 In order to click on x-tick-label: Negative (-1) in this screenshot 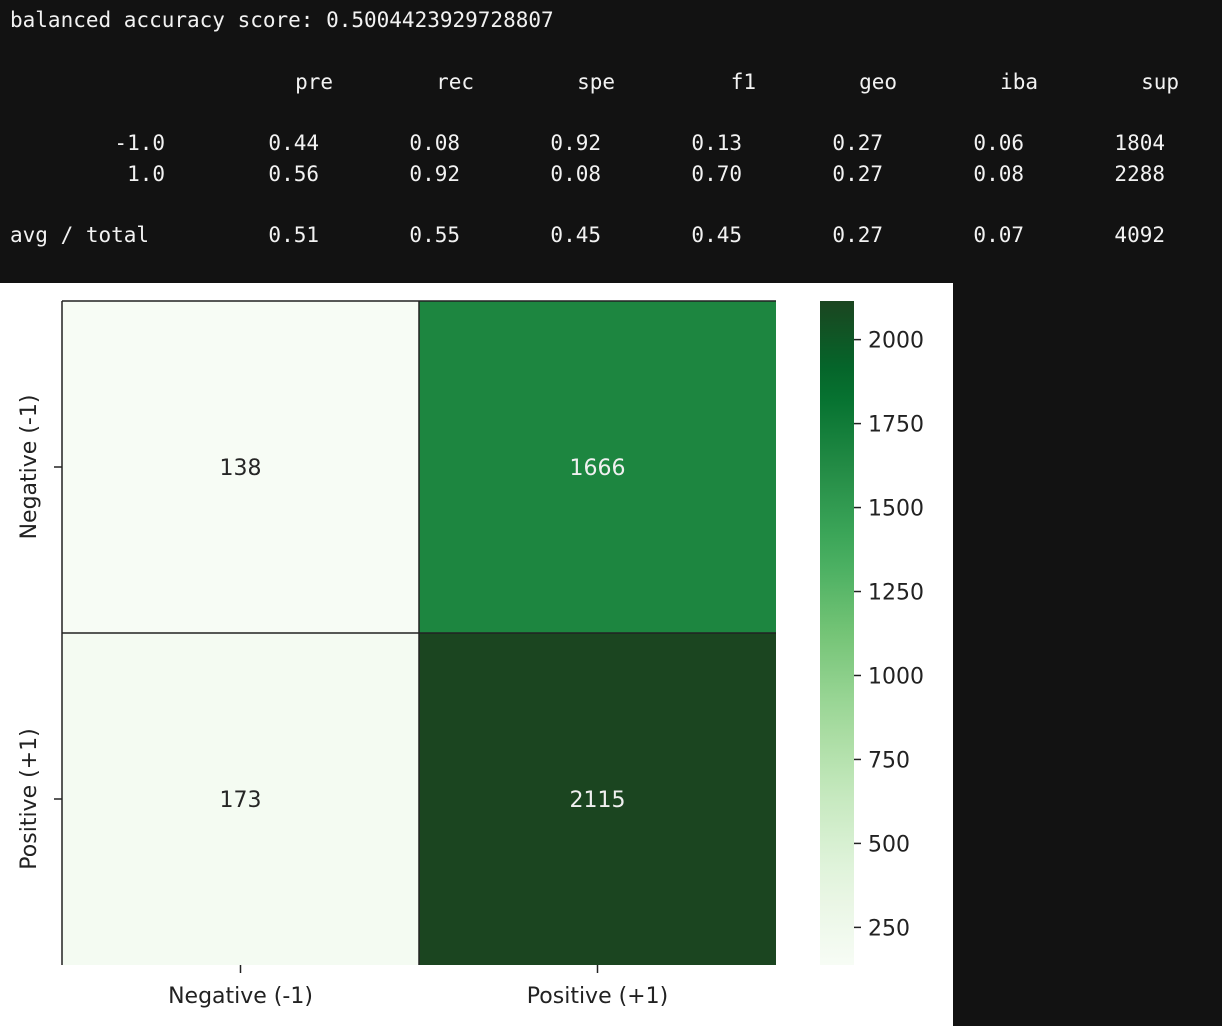, I will do `click(240, 996)`.